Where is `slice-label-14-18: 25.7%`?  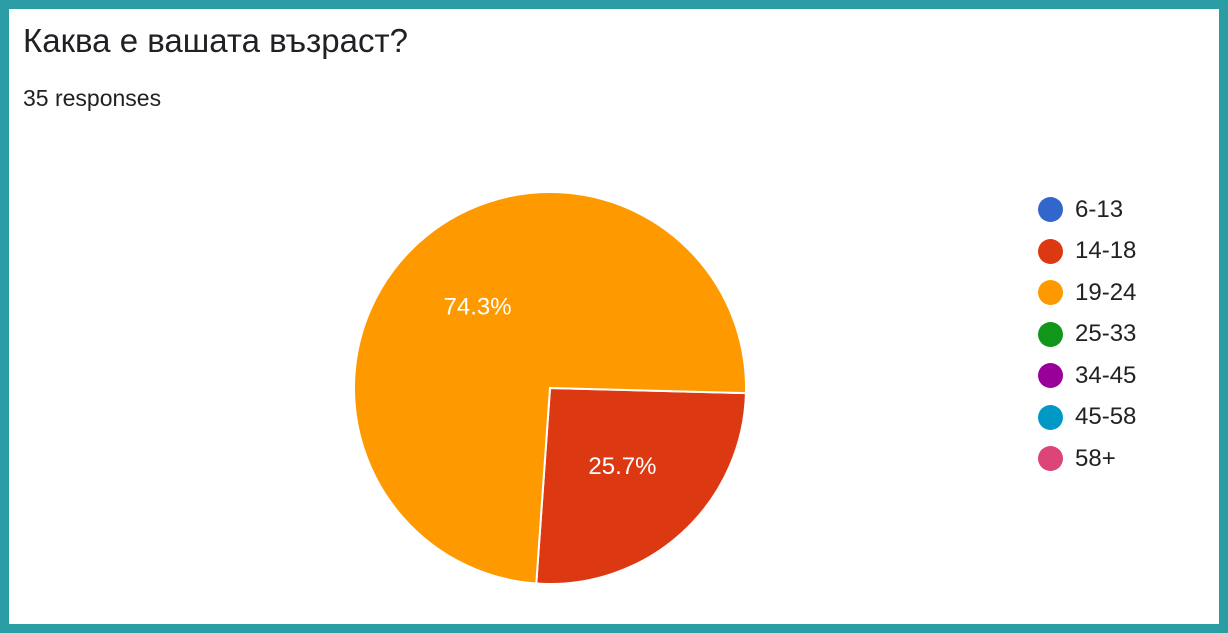 slice-label-14-18: 25.7% is located at coordinates (622, 466).